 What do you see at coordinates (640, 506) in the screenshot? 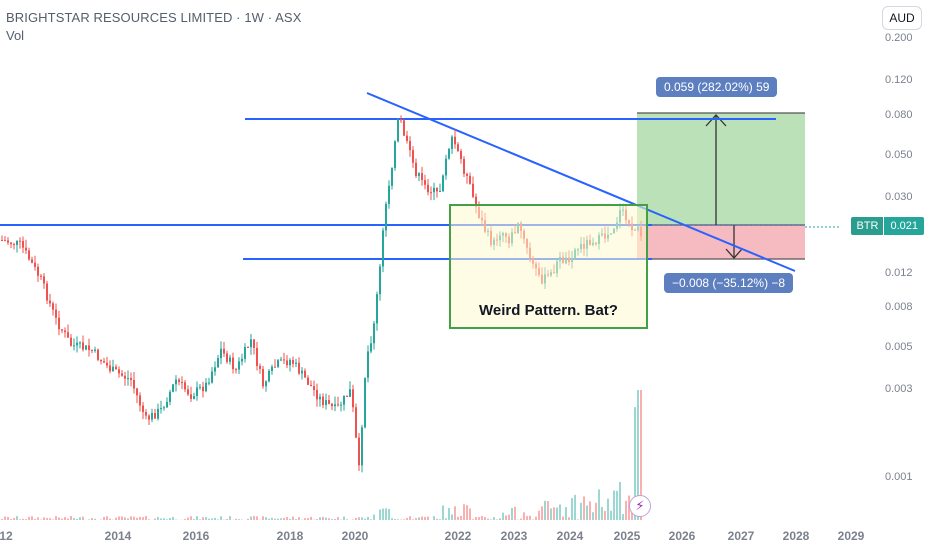
I see `lightning-icon: ⚡` at bounding box center [640, 506].